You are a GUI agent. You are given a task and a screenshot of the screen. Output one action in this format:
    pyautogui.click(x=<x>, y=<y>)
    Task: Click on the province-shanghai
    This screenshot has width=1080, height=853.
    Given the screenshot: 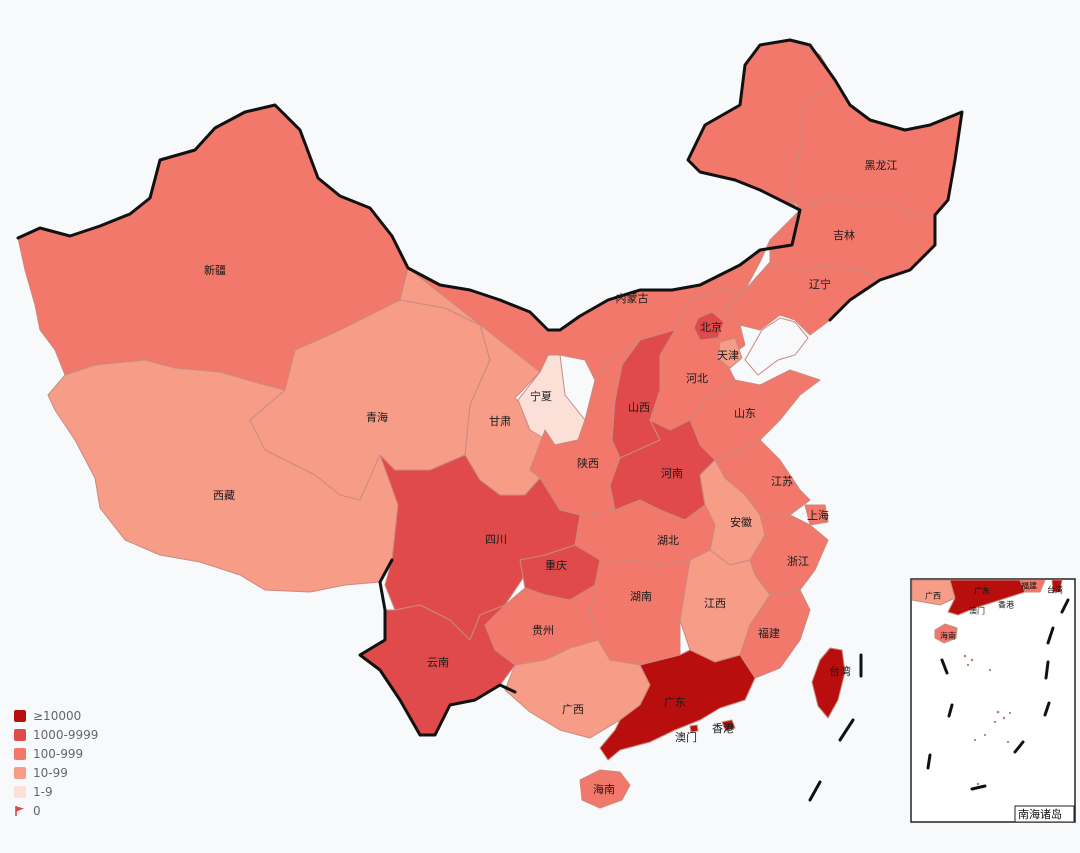 What is the action you would take?
    pyautogui.click(x=816, y=515)
    